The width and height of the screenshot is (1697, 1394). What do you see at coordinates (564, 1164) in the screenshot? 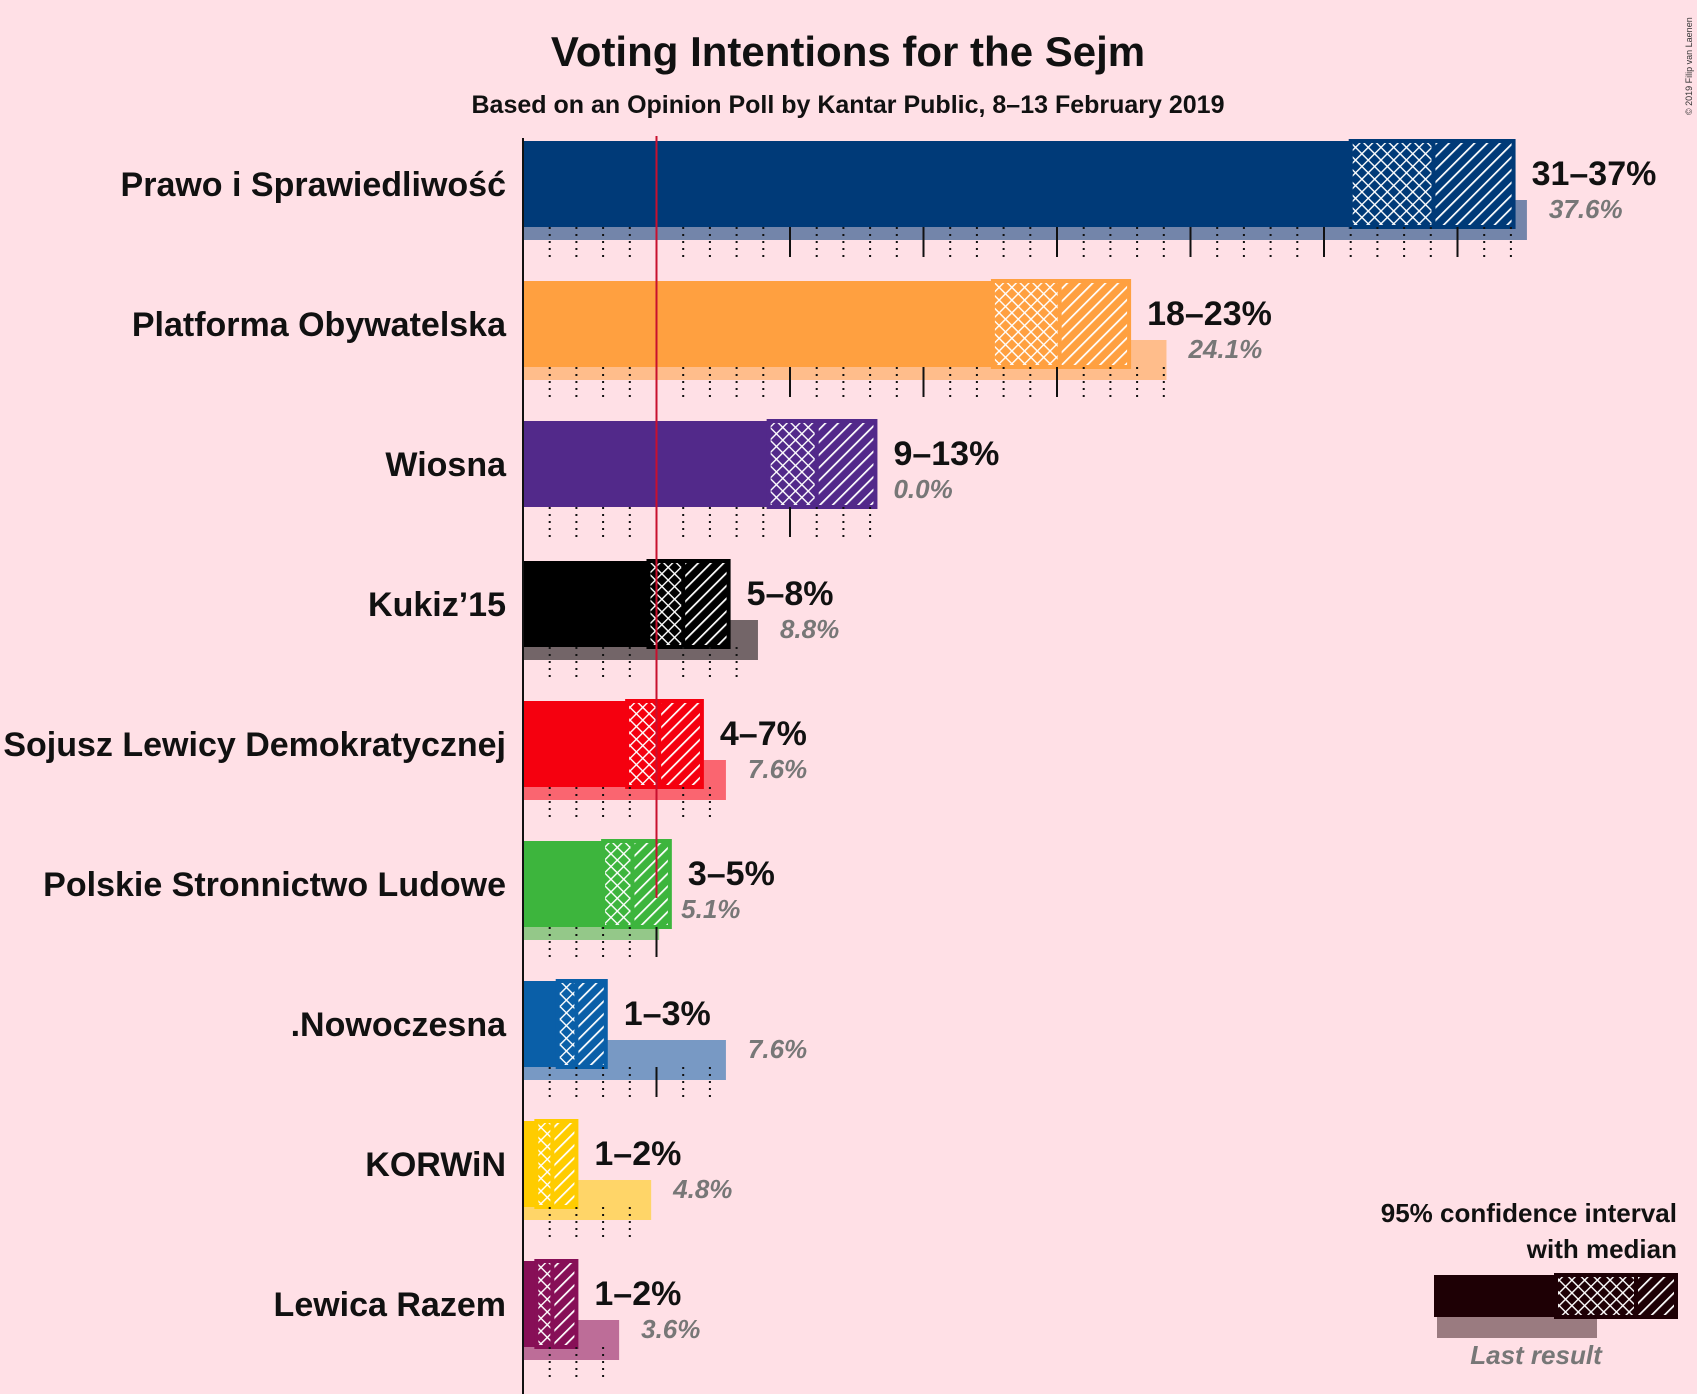
I see `party-7-ci-upper` at bounding box center [564, 1164].